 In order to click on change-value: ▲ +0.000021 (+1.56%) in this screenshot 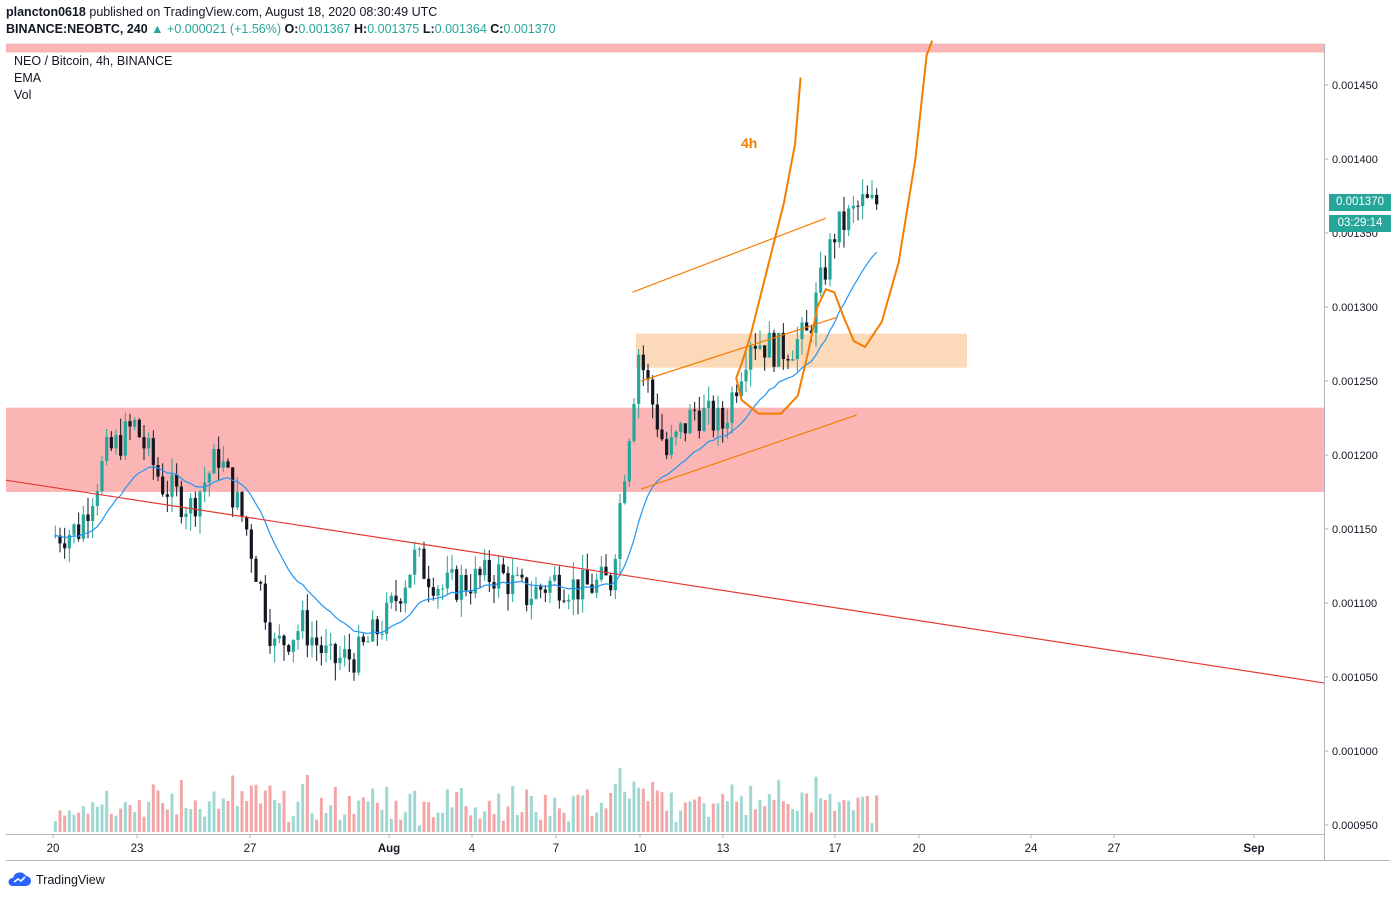, I will do `click(216, 29)`.